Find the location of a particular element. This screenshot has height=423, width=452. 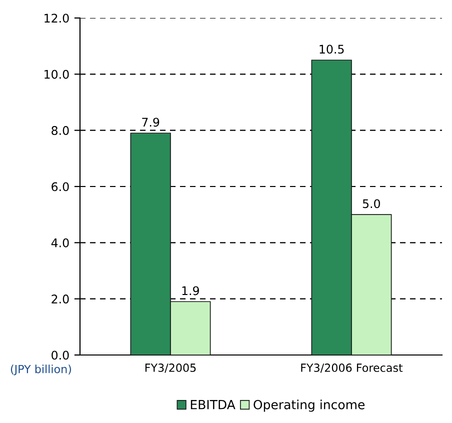

y-tick-label: 8.0 is located at coordinates (60, 130).